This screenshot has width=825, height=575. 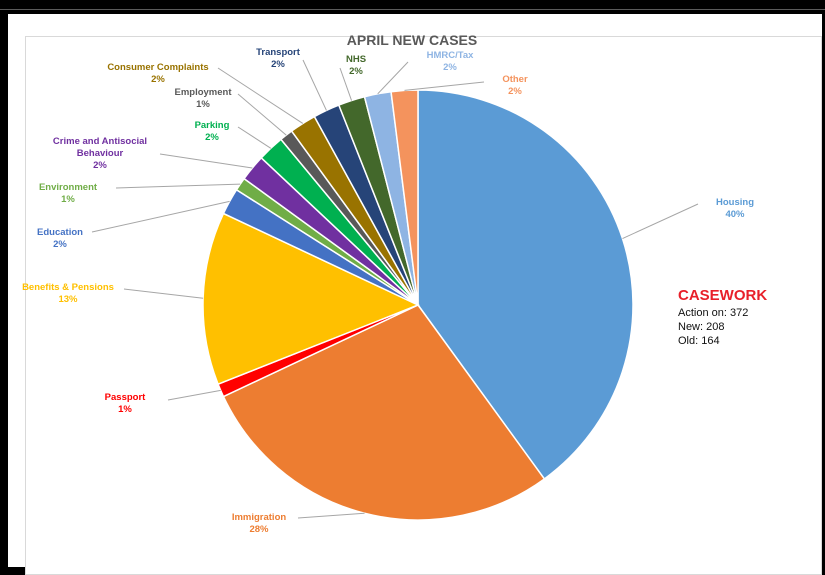 What do you see at coordinates (713, 313) in the screenshot?
I see `casework-action-on: Action on: 372` at bounding box center [713, 313].